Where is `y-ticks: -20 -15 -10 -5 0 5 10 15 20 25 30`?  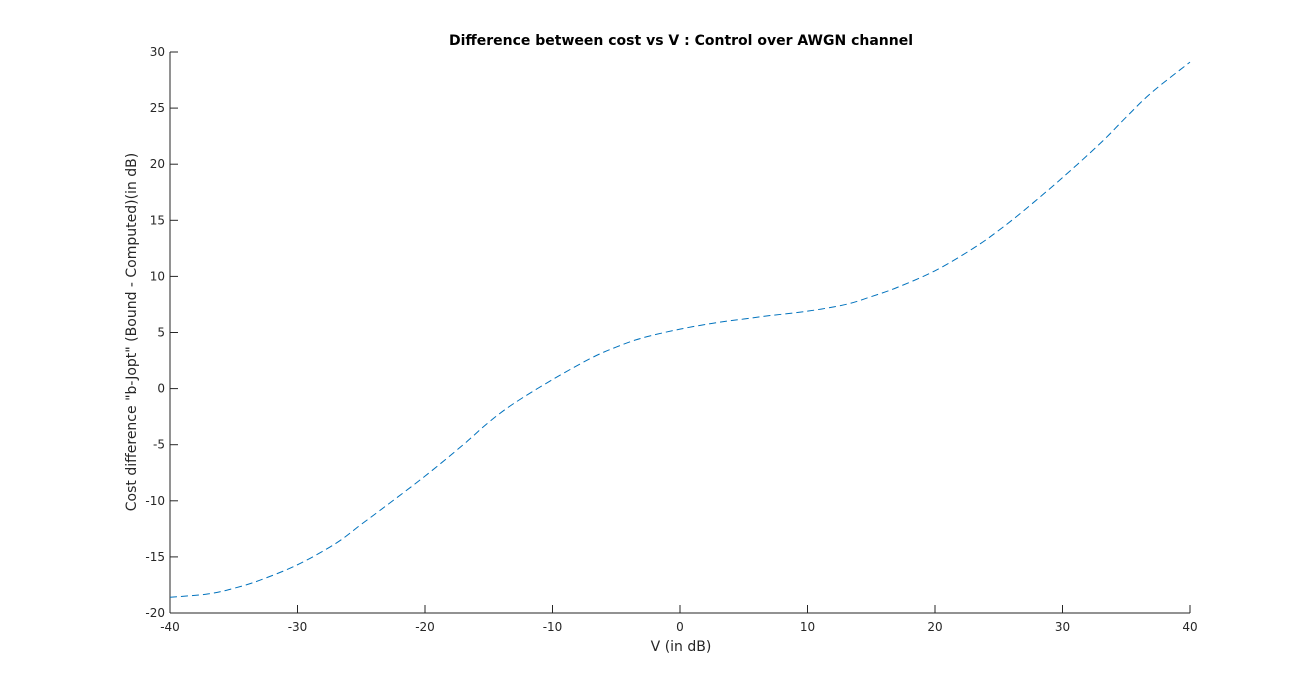 y-ticks: -20 -15 -10 -5 0 5 10 15 20 25 30 is located at coordinates (161, 332).